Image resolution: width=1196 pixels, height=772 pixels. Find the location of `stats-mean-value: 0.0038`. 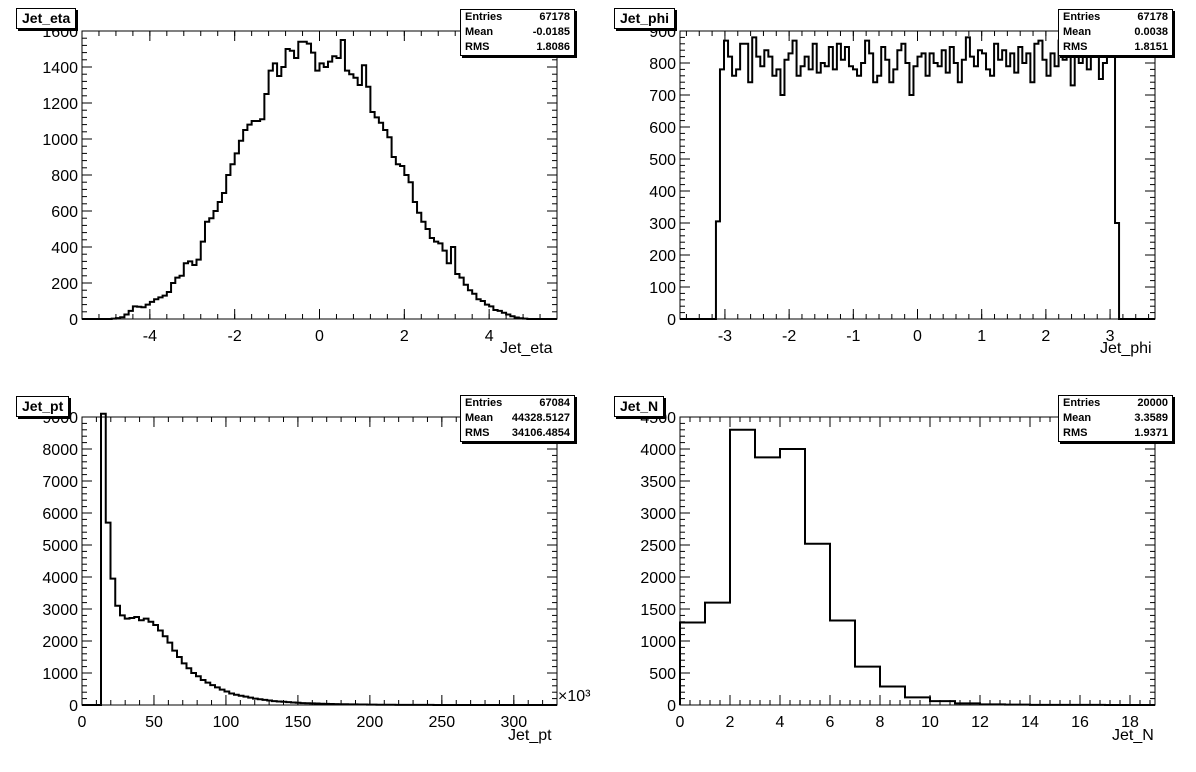

stats-mean-value: 0.0038 is located at coordinates (1151, 32).